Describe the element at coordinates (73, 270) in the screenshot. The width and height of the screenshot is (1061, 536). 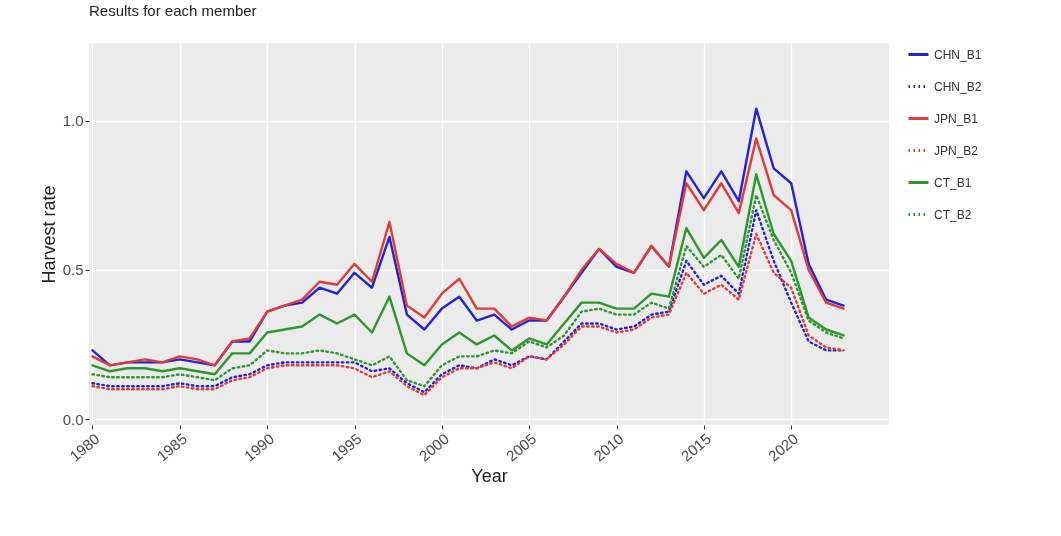
I see `y-tick-label: 0.5` at that location.